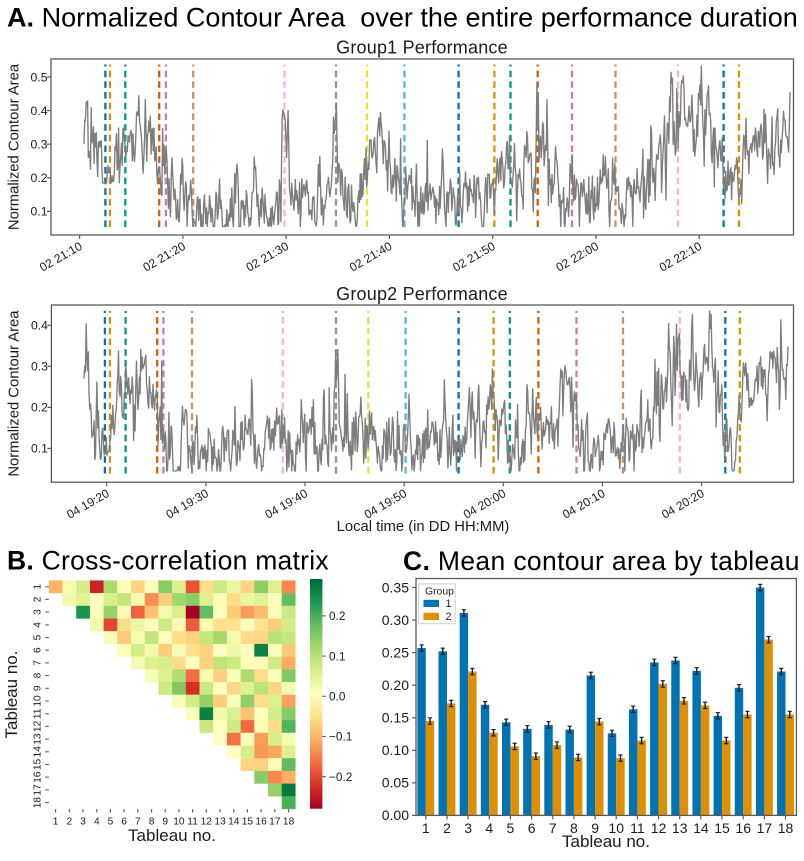 Image resolution: width=804 pixels, height=861 pixels. What do you see at coordinates (601, 561) in the screenshot?
I see `svg-text:C. Mean contour area by tablea: C. Mean contour area by tableau` at bounding box center [601, 561].